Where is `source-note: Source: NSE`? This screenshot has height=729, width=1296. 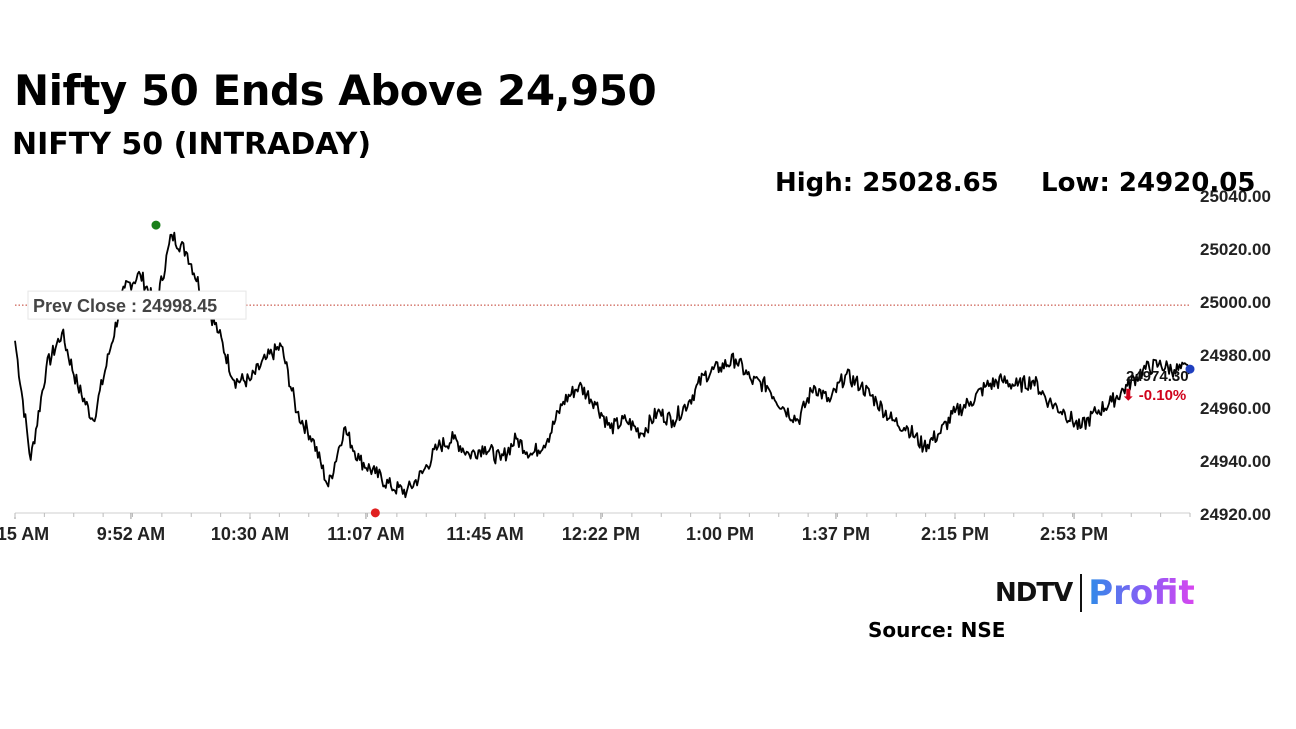
source-note: Source: NSE is located at coordinates (937, 630).